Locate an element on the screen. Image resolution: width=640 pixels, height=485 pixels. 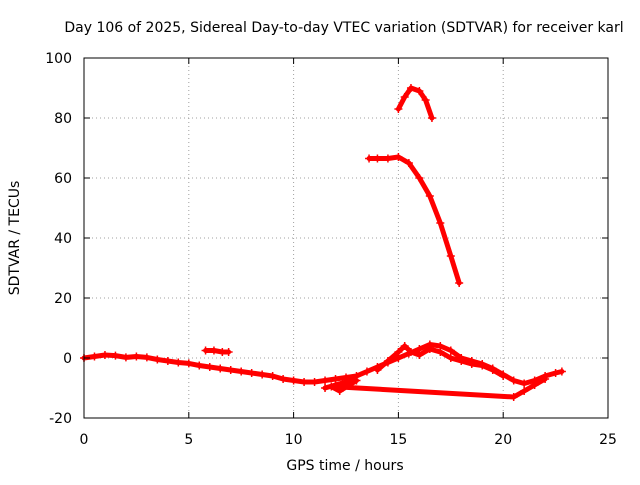
y-tick-label: 20 is located at coordinates (63, 299).